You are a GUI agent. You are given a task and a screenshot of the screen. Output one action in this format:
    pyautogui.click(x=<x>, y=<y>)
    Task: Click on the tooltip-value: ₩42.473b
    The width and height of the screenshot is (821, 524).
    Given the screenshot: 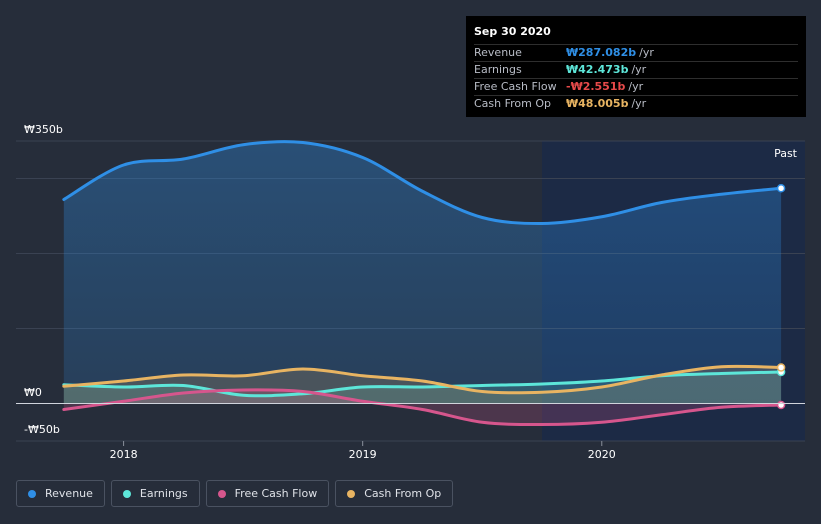 What is the action you would take?
    pyautogui.click(x=597, y=69)
    